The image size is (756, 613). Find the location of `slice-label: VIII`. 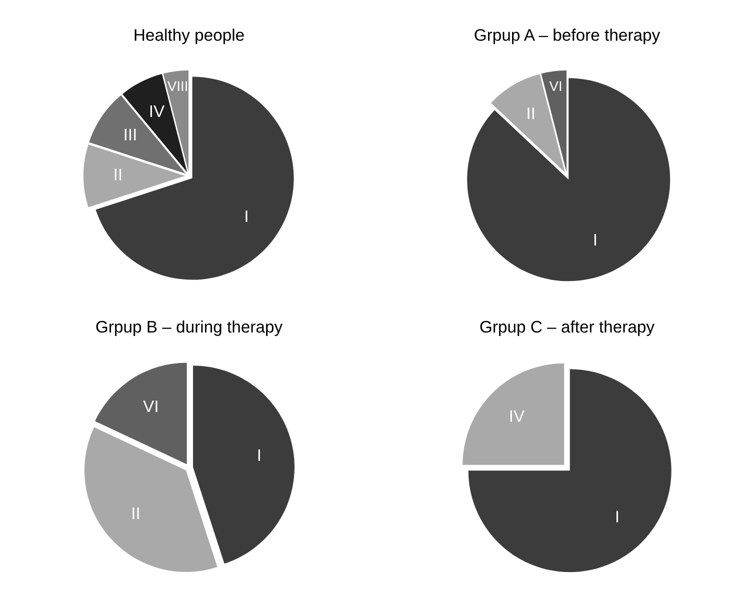

slice-label: VIII is located at coordinates (177, 86).